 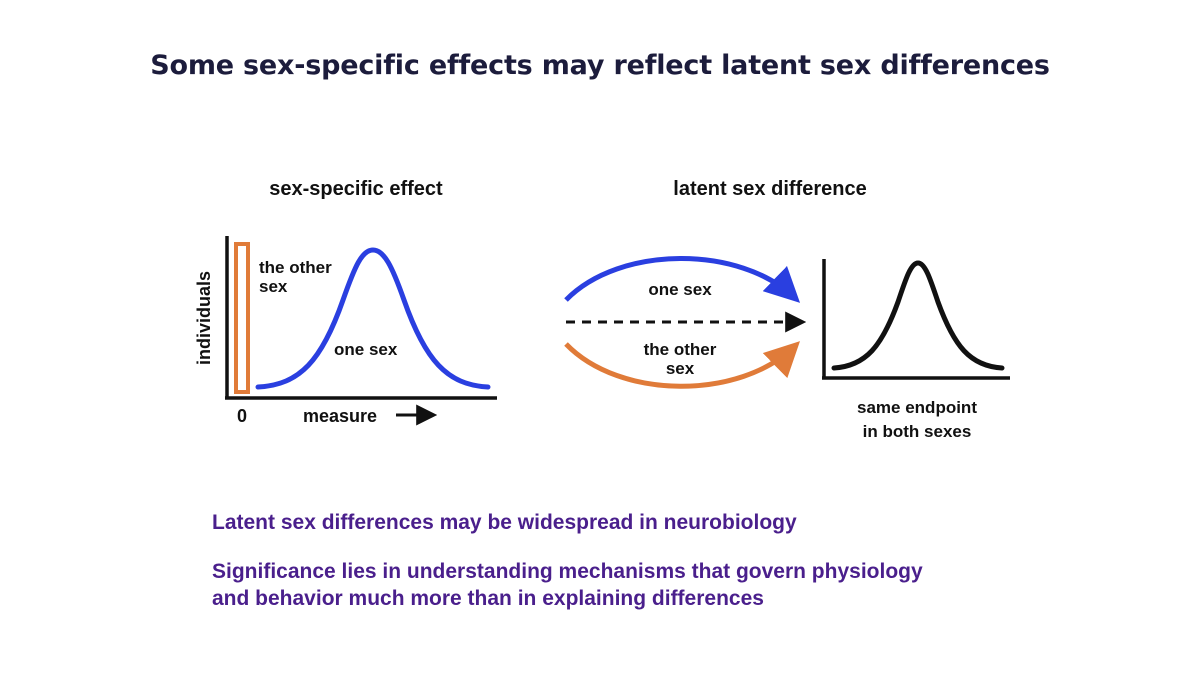 I want to click on other-sex-bar, so click(x=242, y=318).